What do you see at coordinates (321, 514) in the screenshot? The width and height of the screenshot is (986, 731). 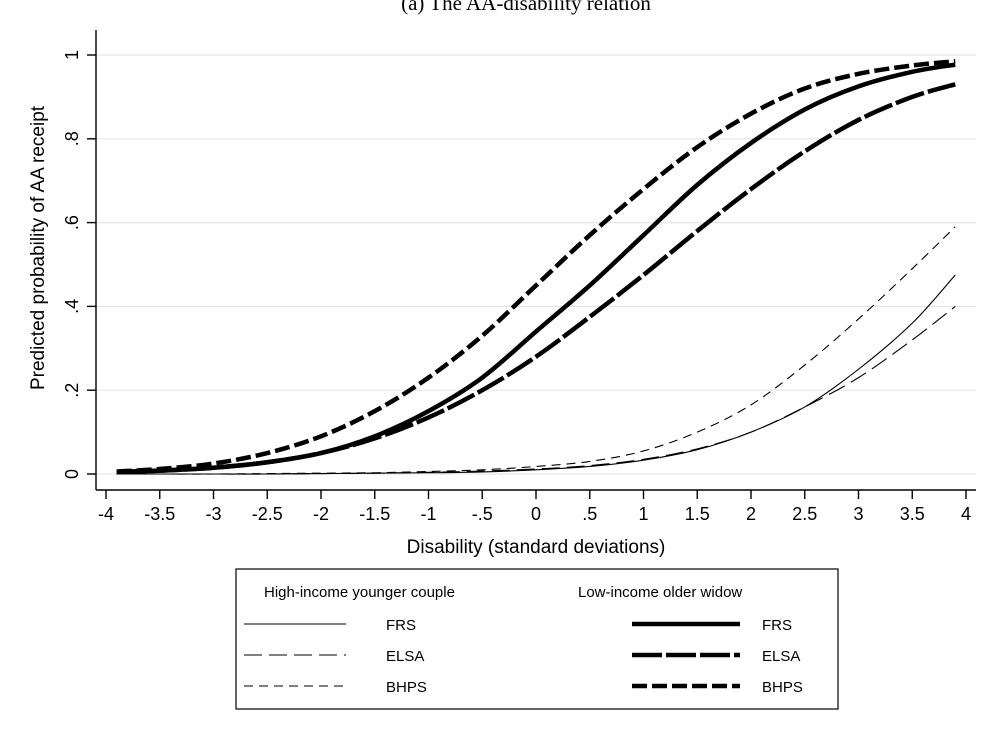 I see `x-tick-label: -2` at bounding box center [321, 514].